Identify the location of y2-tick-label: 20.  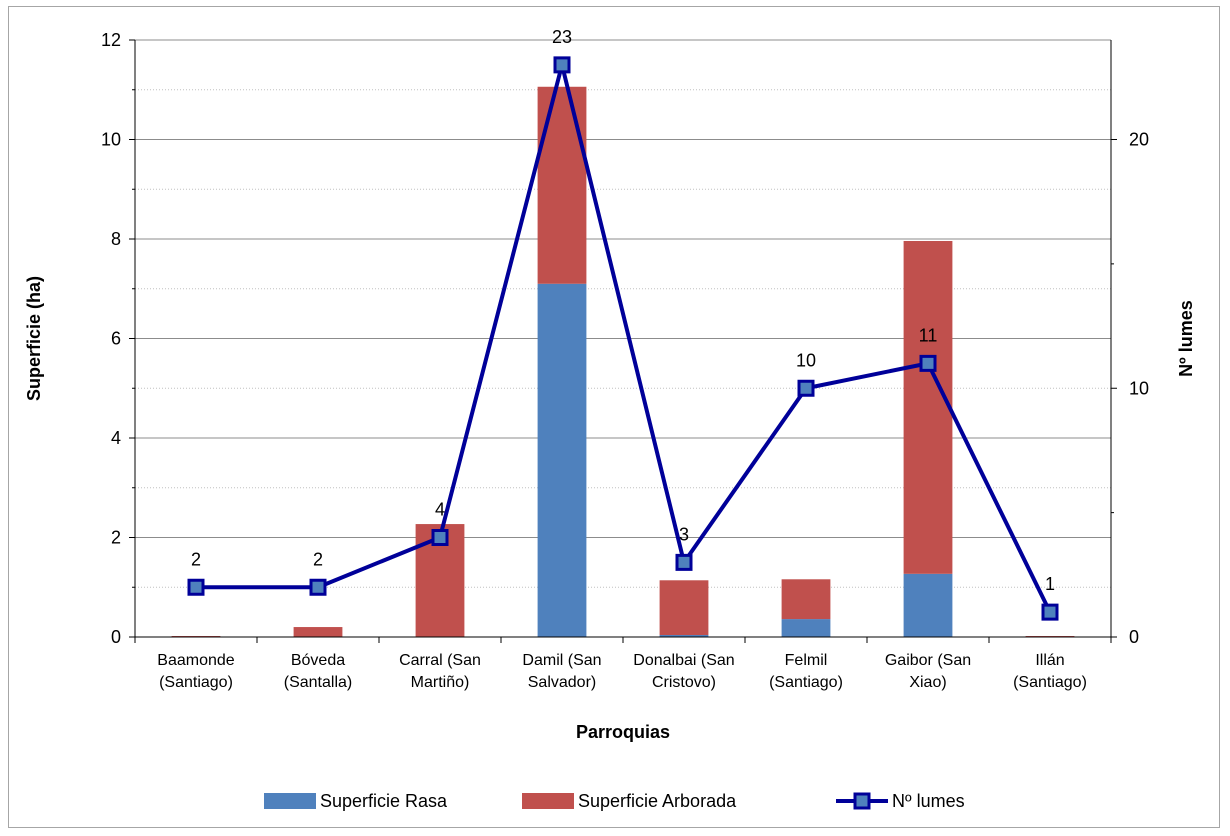
(1139, 140).